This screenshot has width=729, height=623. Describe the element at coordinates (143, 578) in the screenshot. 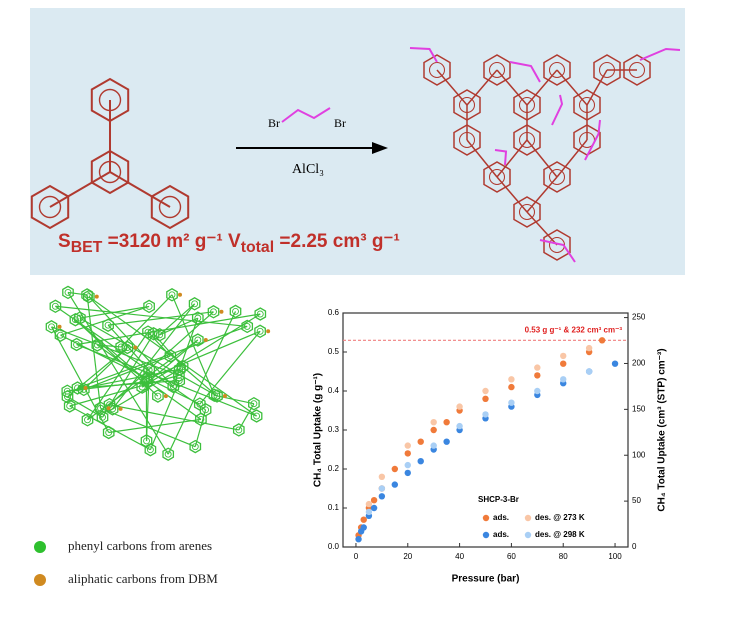

I see `atom-legend-label: aliphatic carbons from DBM` at that location.